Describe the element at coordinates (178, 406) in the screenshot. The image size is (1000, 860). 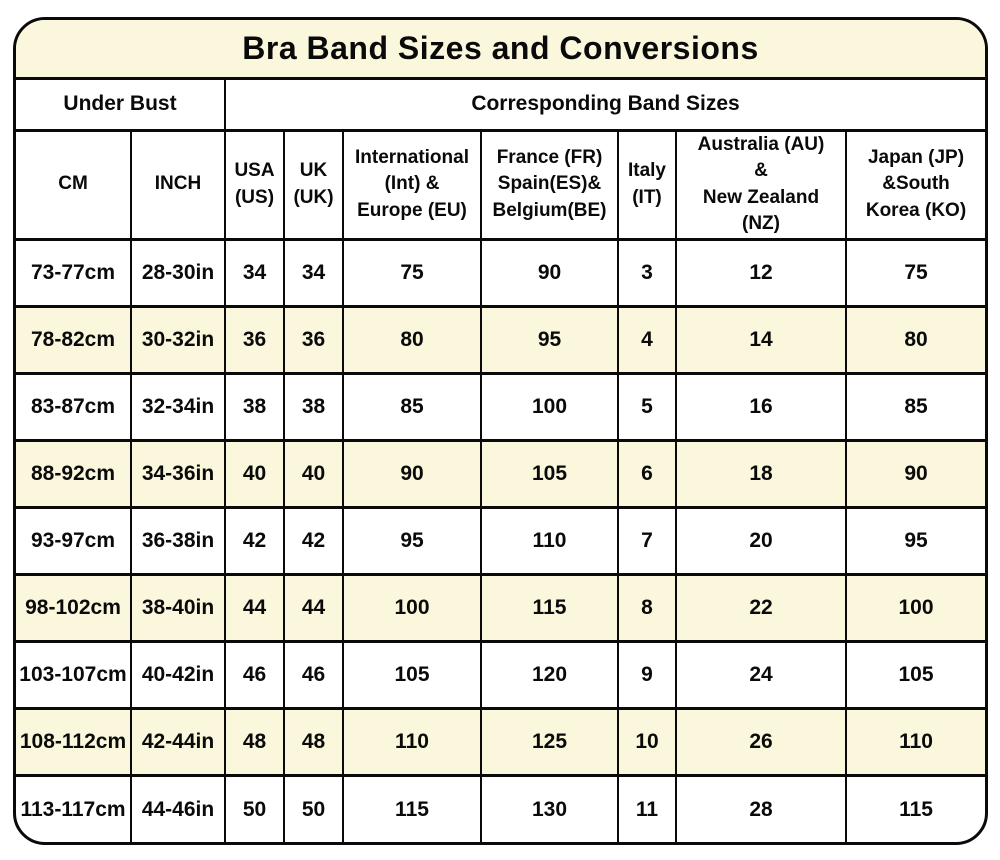
I see `cell-inch: 32-34in` at that location.